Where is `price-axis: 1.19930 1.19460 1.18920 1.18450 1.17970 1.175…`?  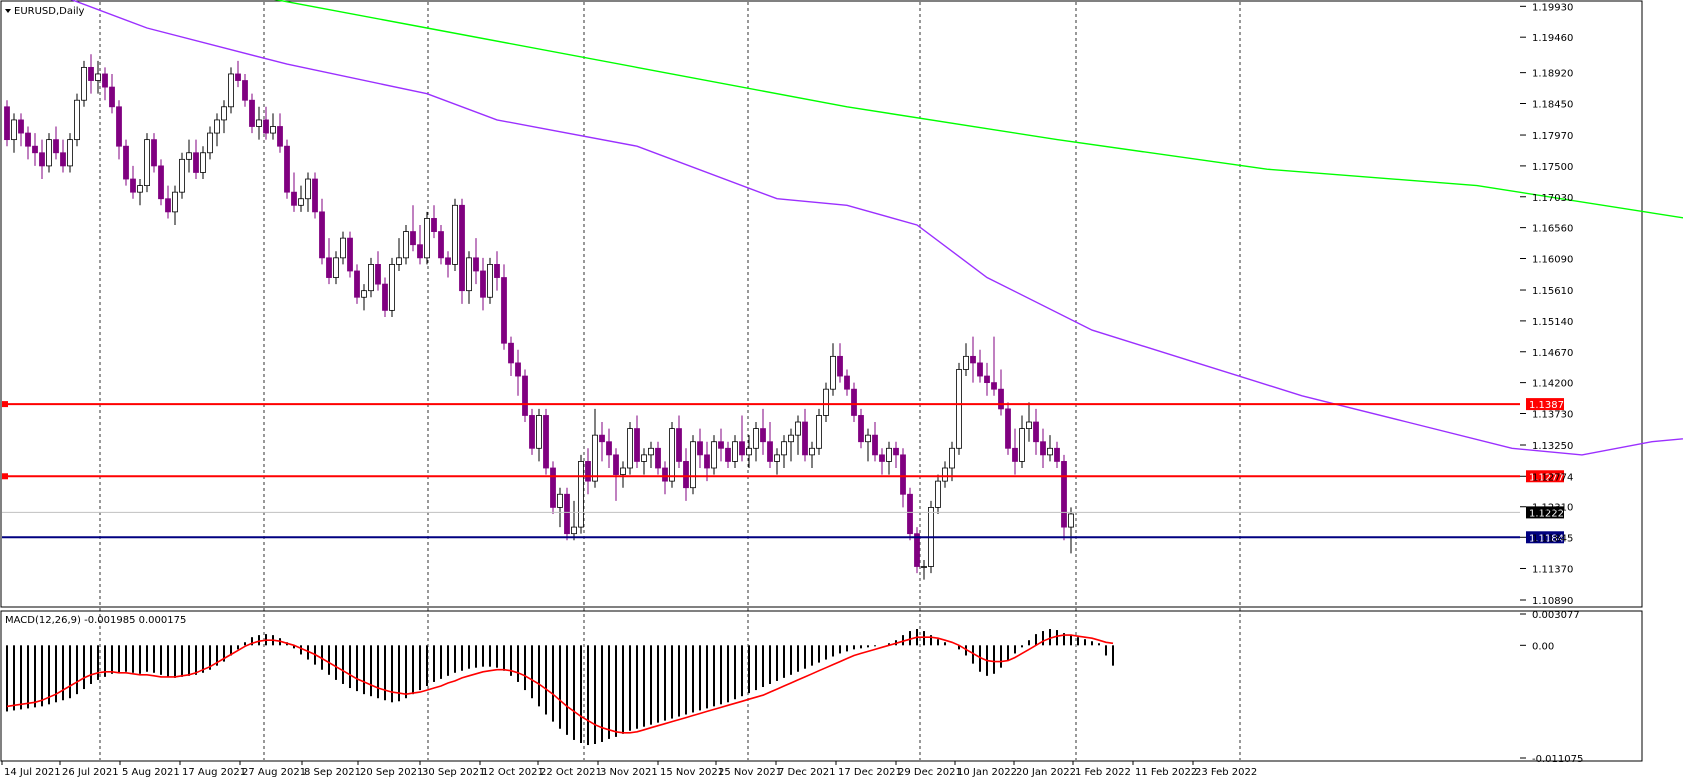
price-axis: 1.19930 1.19460 1.18920 1.18450 1.17970 1.175… is located at coordinates (1546, 304).